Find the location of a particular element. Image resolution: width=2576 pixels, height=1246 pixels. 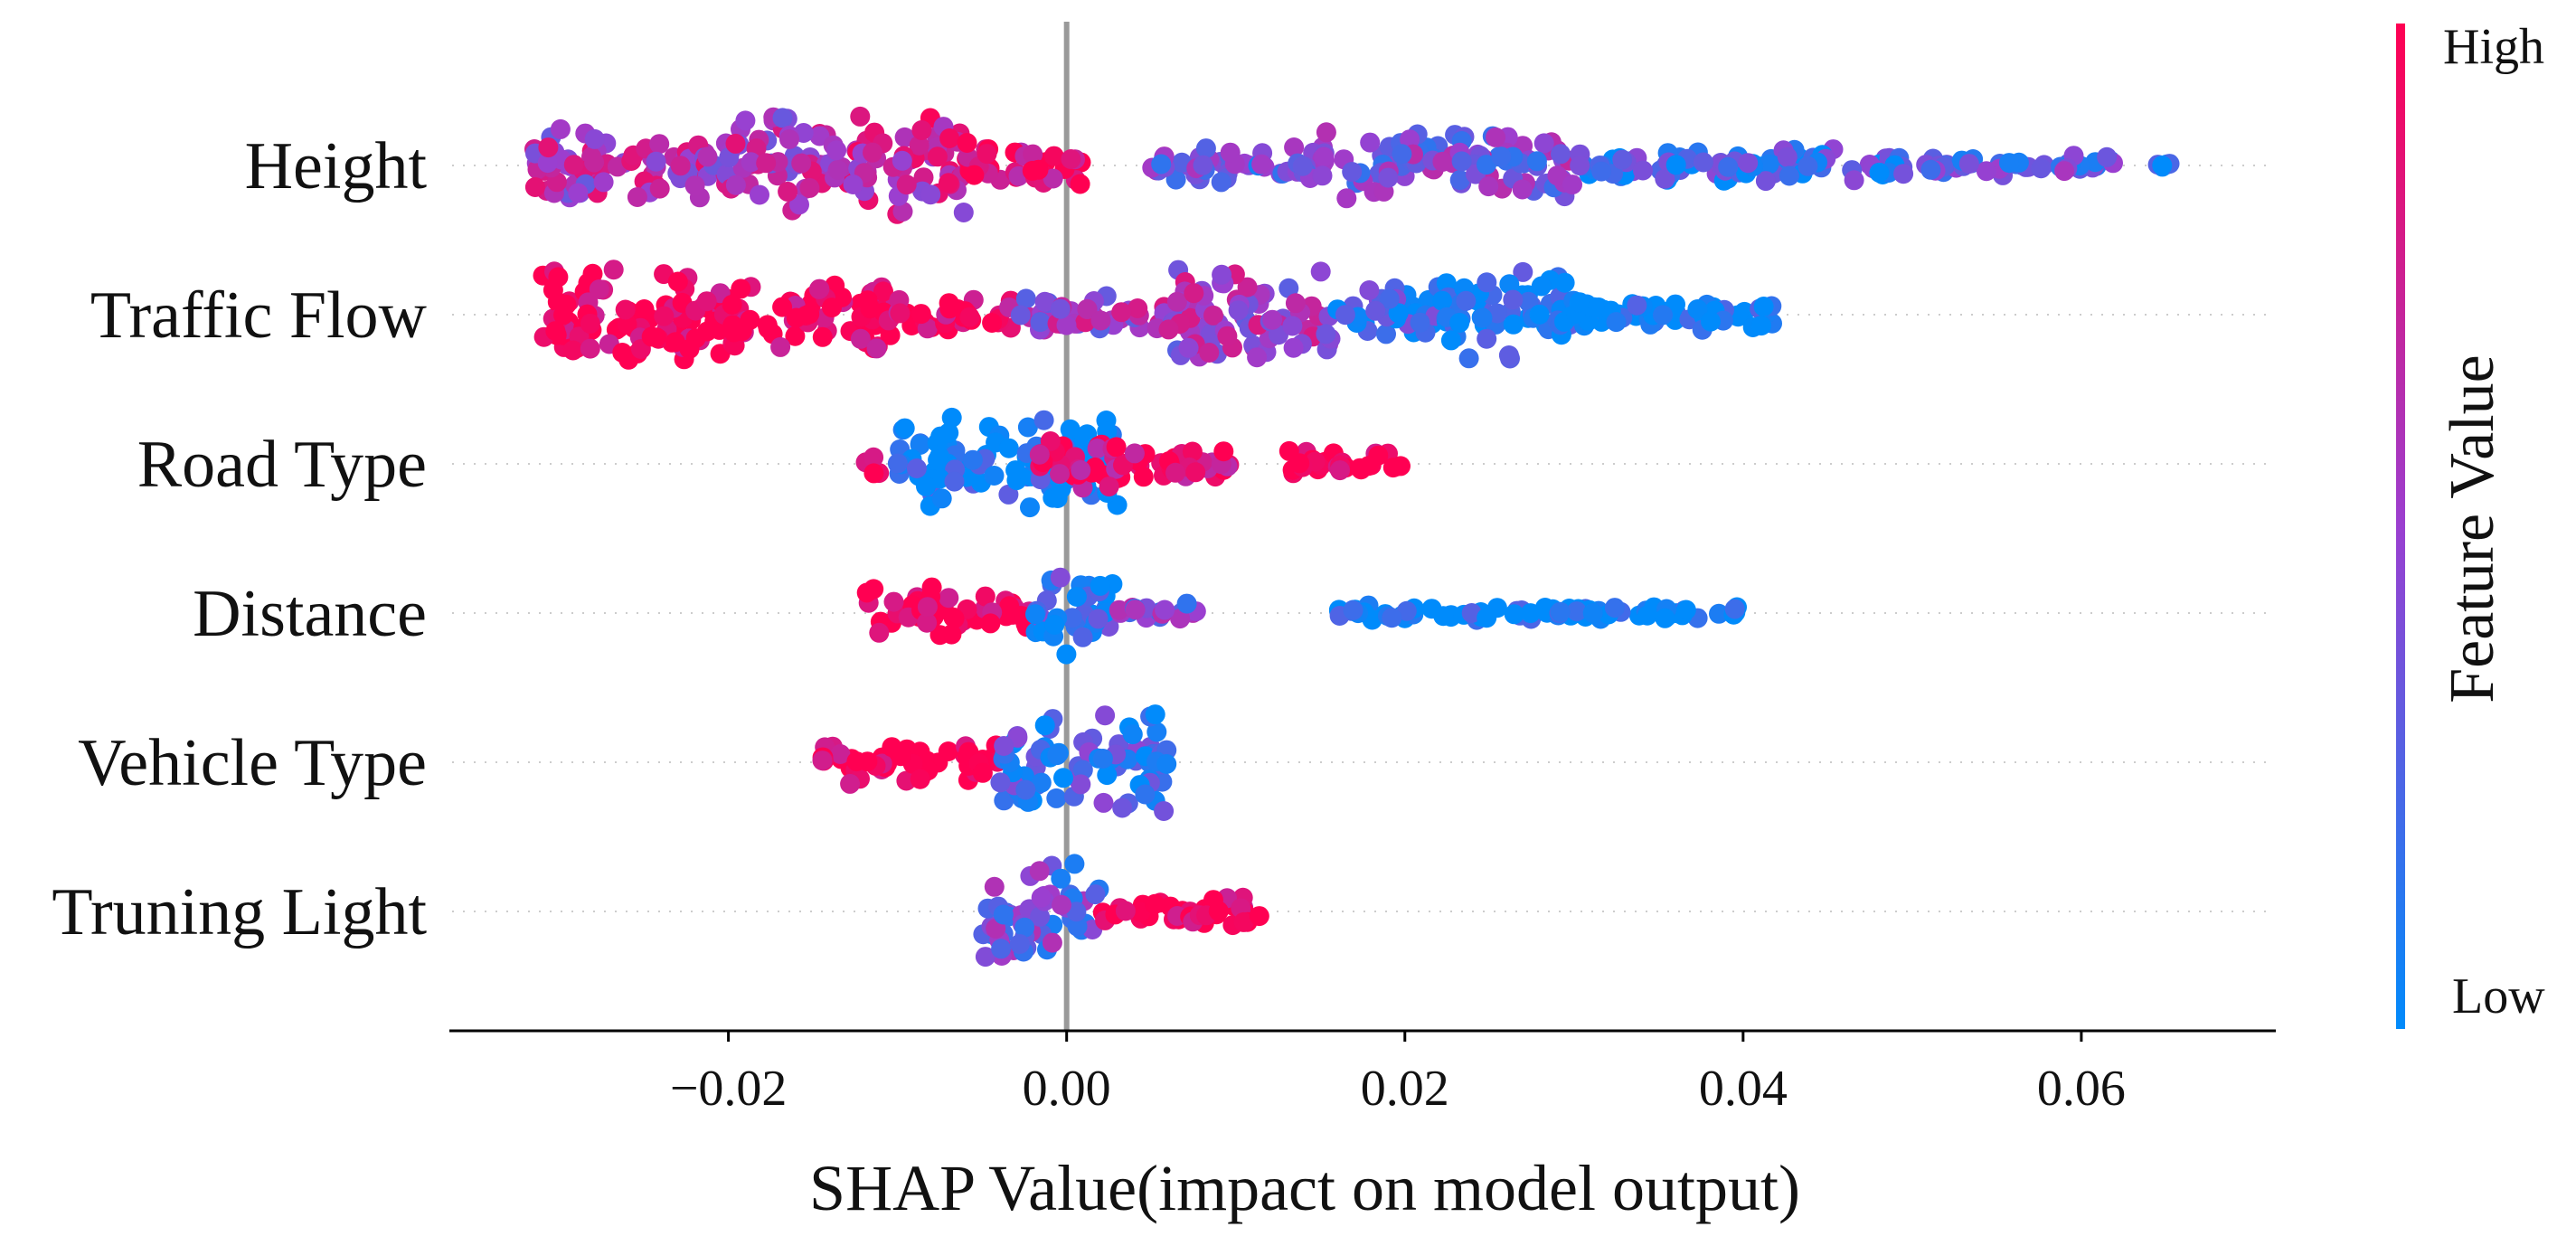

feature-label: Traffic Flow is located at coordinates (259, 315).